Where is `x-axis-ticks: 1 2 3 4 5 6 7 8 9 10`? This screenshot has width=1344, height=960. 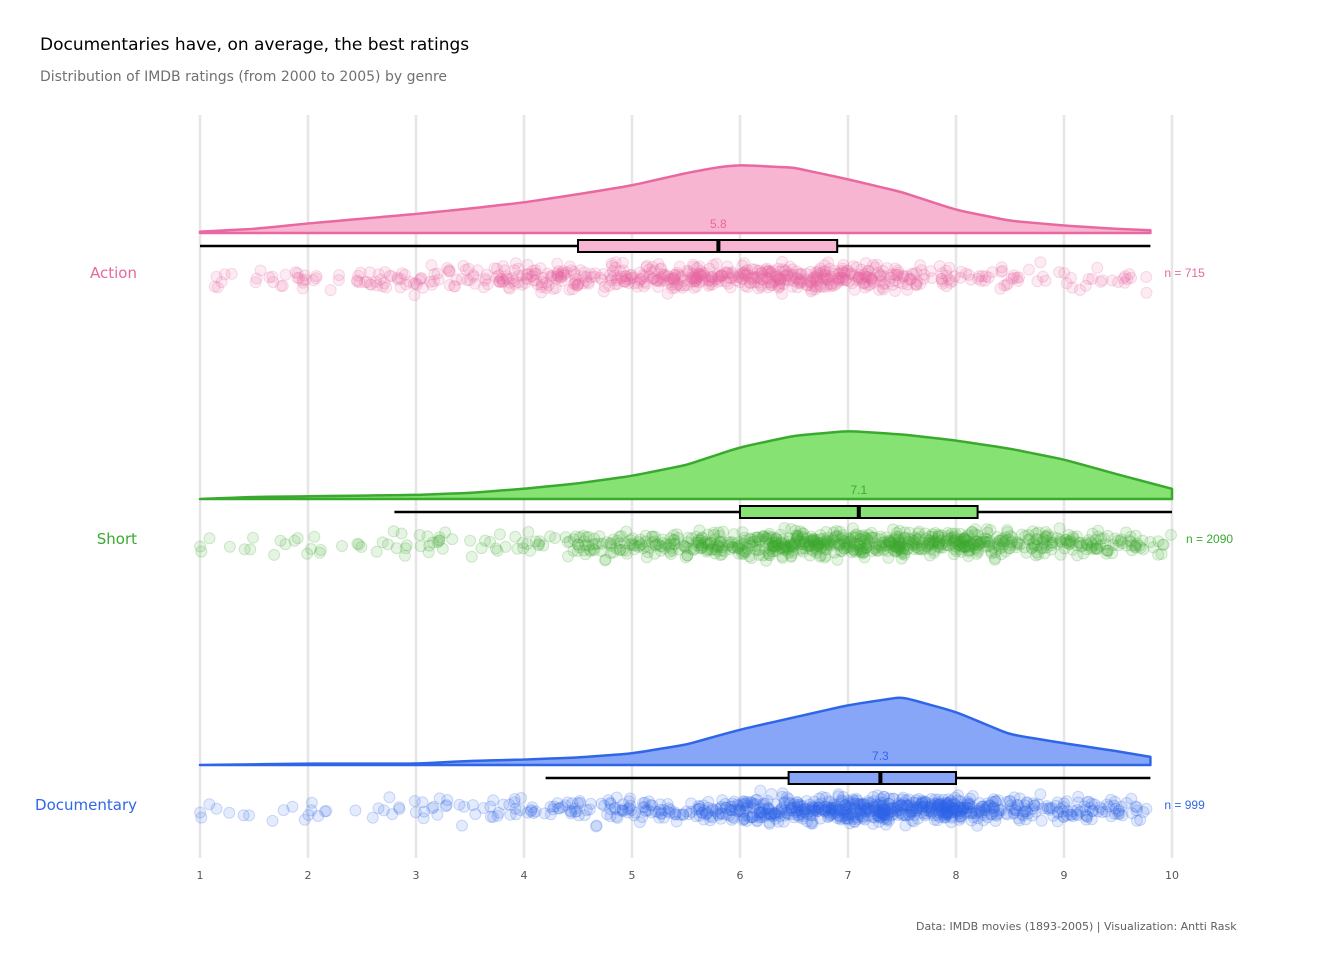 x-axis-ticks: 1 2 3 4 5 6 7 8 9 10 is located at coordinates (688, 875).